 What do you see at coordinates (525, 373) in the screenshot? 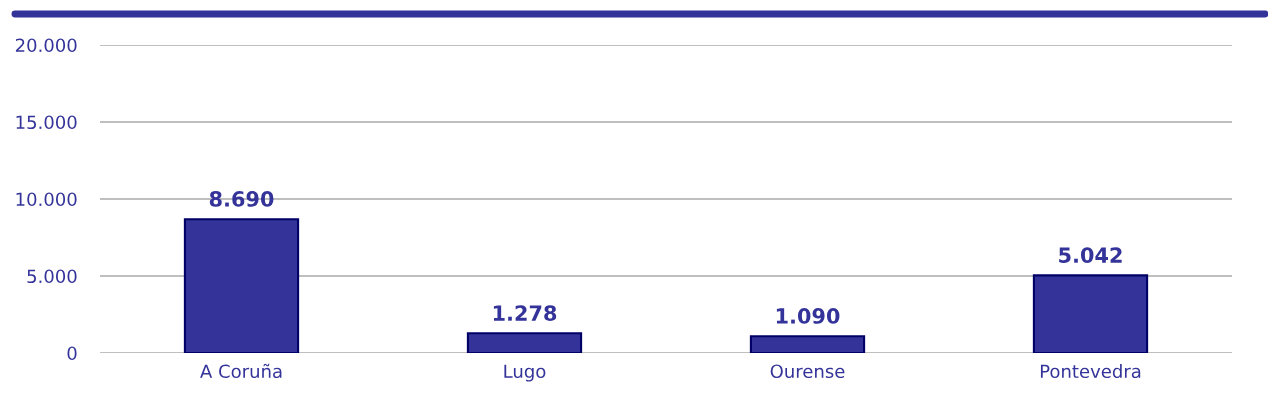
I see `x-tick-label: Lugo` at bounding box center [525, 373].